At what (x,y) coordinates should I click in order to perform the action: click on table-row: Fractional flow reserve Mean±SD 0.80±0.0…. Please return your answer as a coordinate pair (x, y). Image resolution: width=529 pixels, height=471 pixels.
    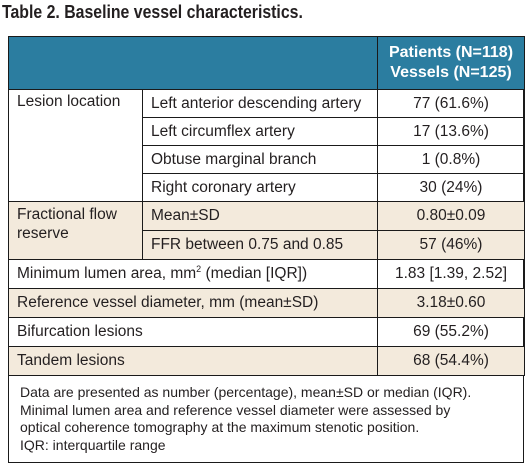
    Looking at the image, I should click on (266, 230).